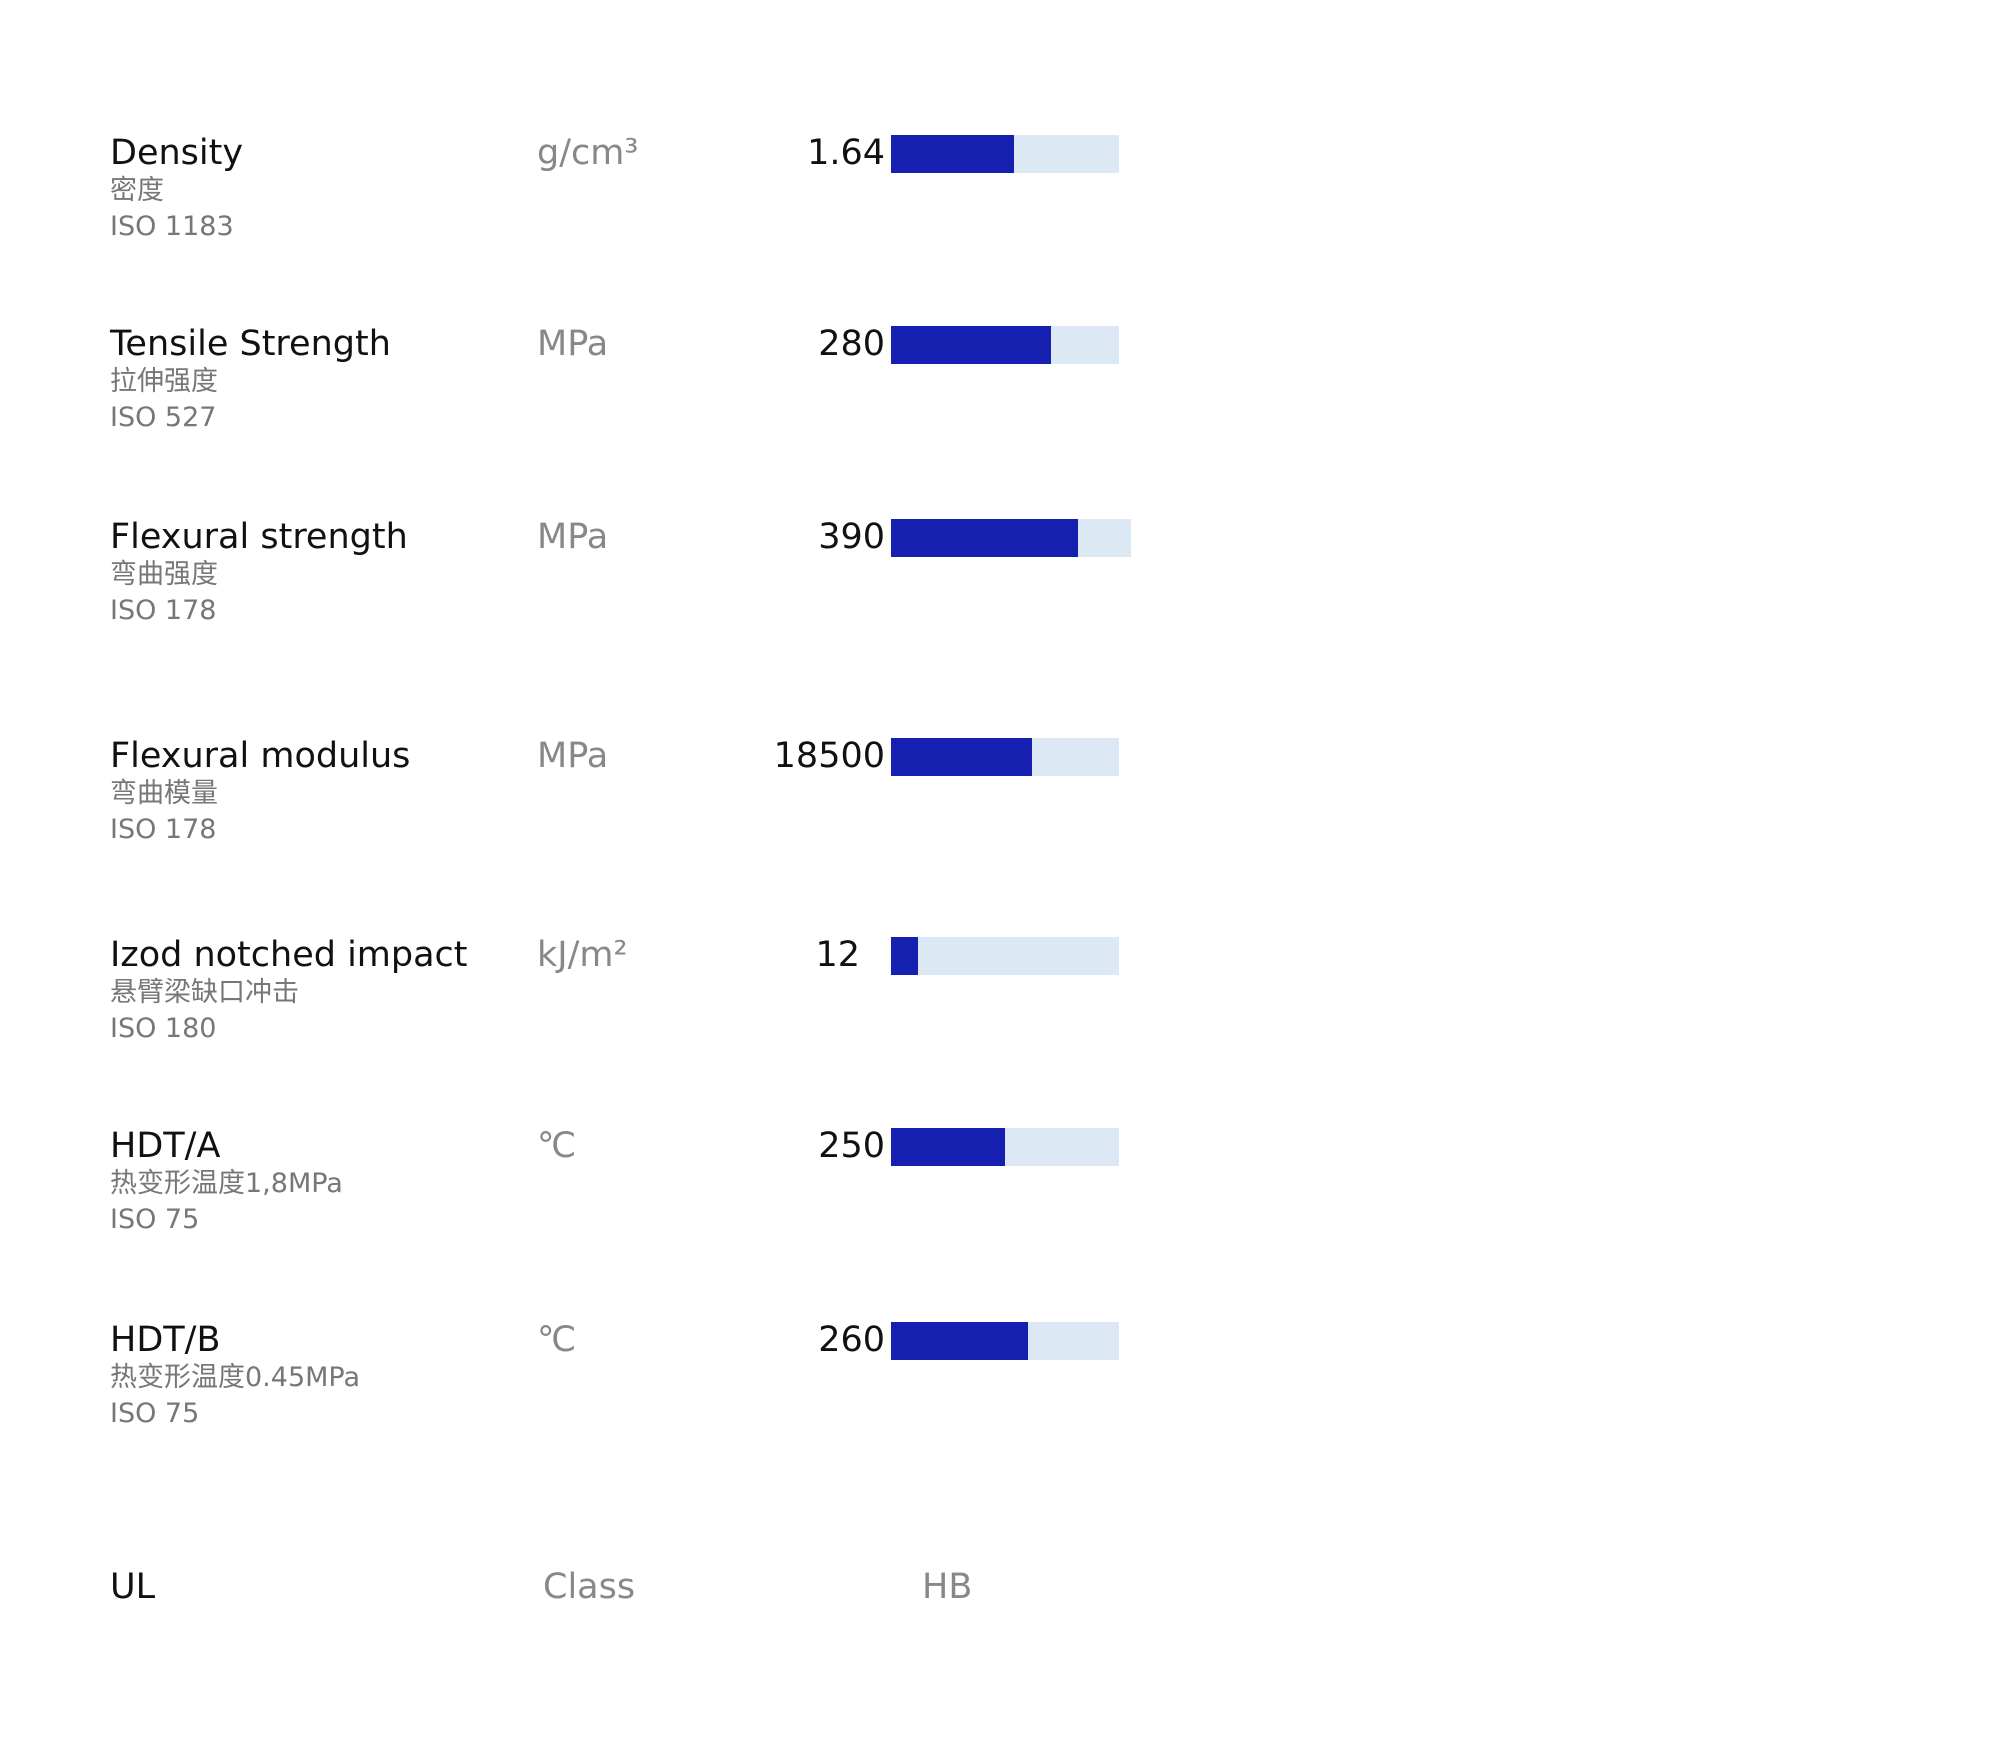 Image resolution: width=2000 pixels, height=1737 pixels. Describe the element at coordinates (165, 1146) in the screenshot. I see `property-name: HDT/A` at that location.